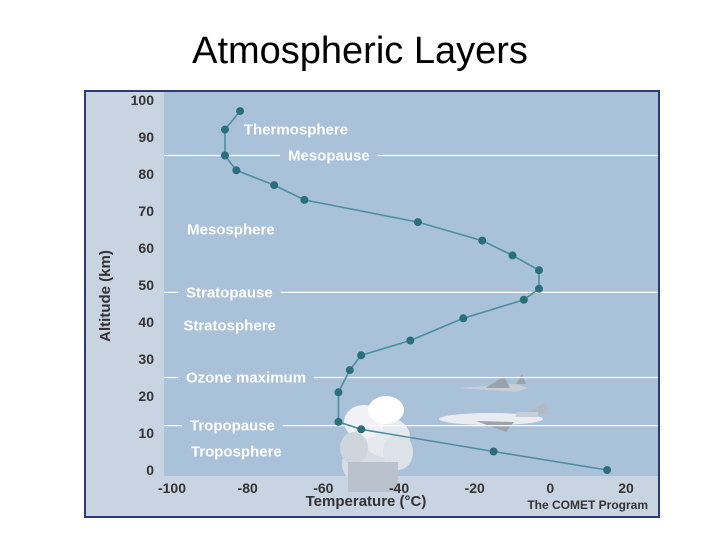 This screenshot has height=540, width=720. I want to click on layer-label: Troposphere, so click(236, 452).